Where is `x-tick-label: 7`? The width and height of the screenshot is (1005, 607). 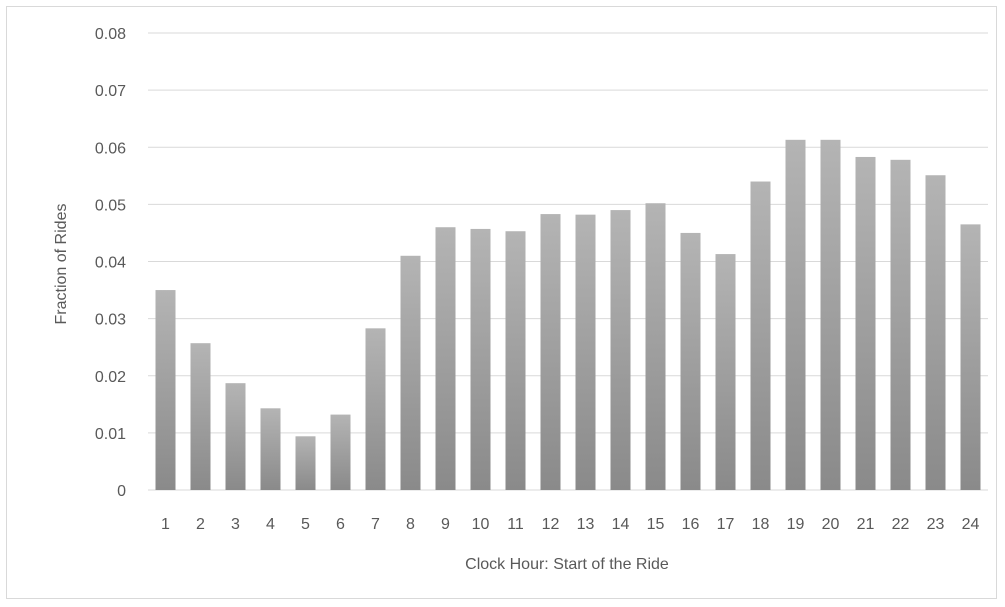 x-tick-label: 7 is located at coordinates (375, 524).